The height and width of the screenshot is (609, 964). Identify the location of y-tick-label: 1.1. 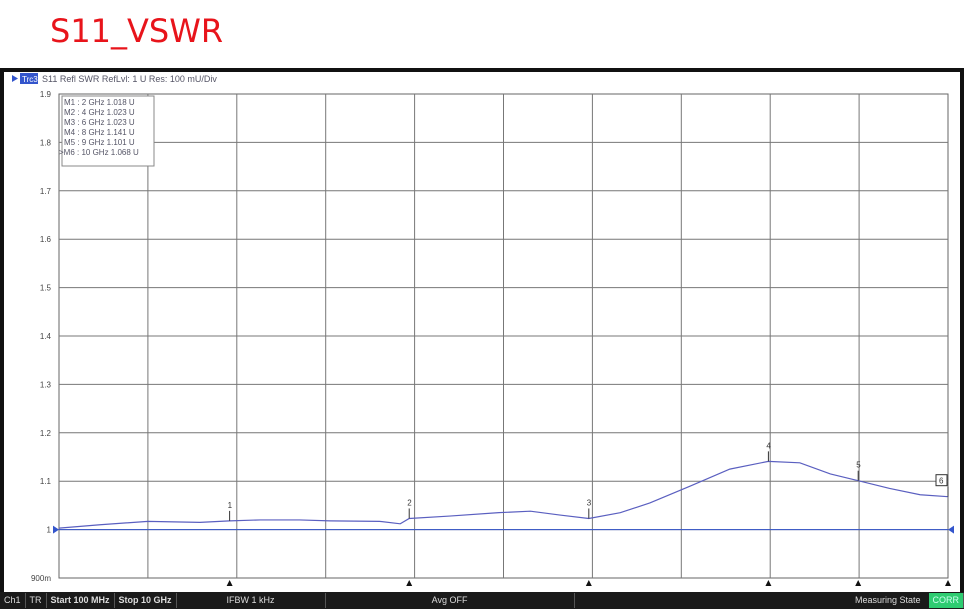
(46, 481).